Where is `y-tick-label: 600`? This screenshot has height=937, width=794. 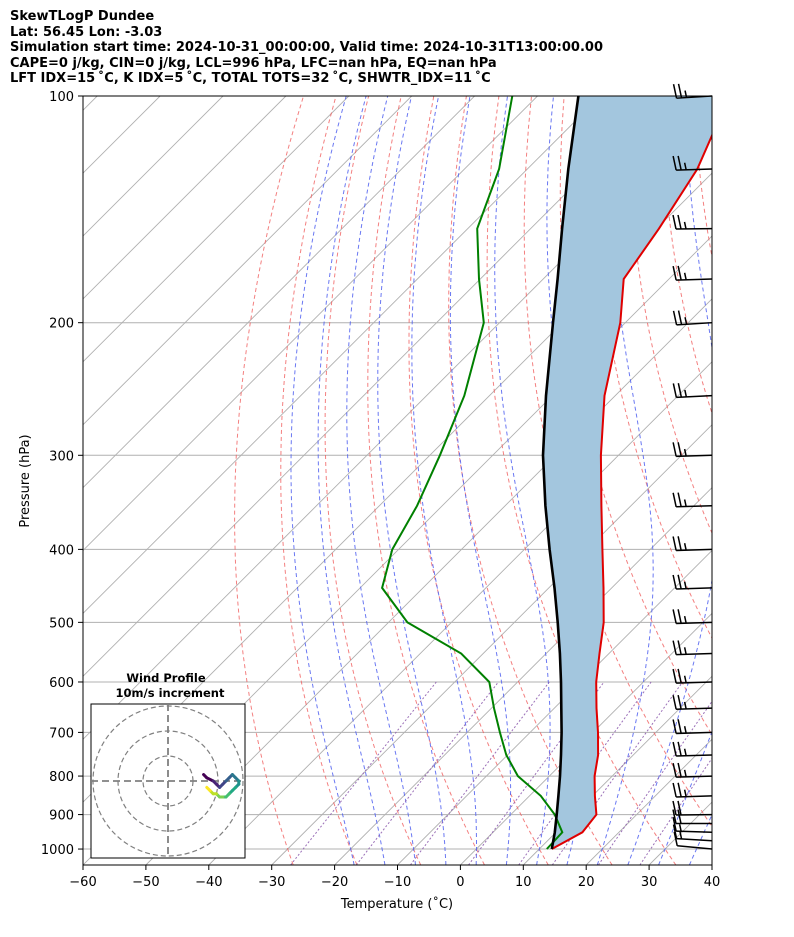 y-tick-label: 600 is located at coordinates (61, 683).